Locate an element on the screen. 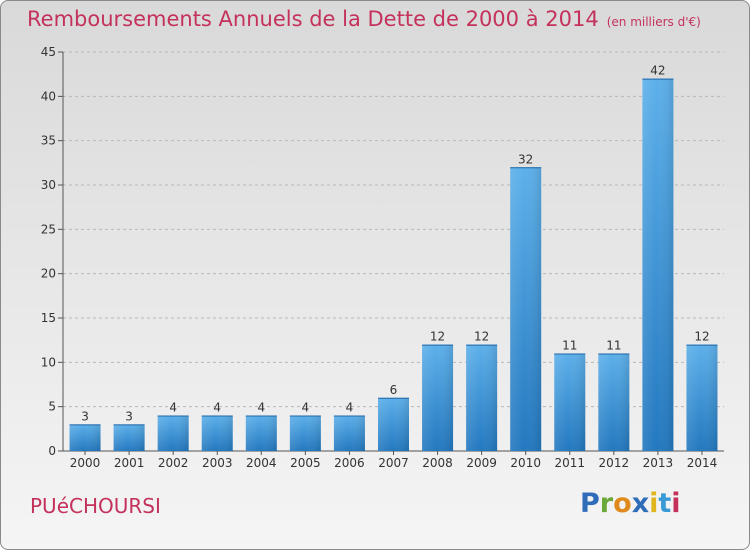 Image resolution: width=750 pixels, height=550 pixels. y-tick-label: 45 is located at coordinates (48, 52).